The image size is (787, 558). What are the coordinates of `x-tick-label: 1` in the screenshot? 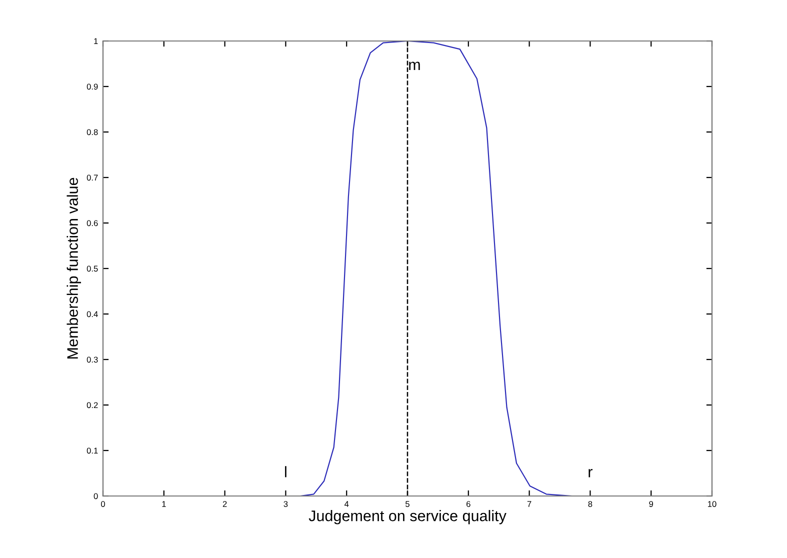 It's located at (164, 504).